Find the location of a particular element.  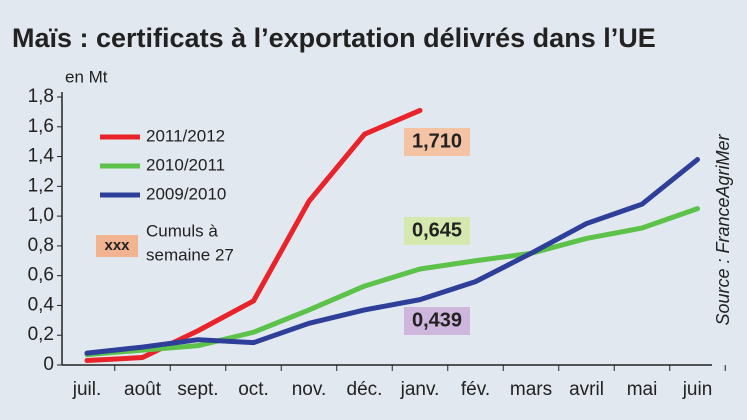

source: Source : FranceAgriMer is located at coordinates (723, 229).